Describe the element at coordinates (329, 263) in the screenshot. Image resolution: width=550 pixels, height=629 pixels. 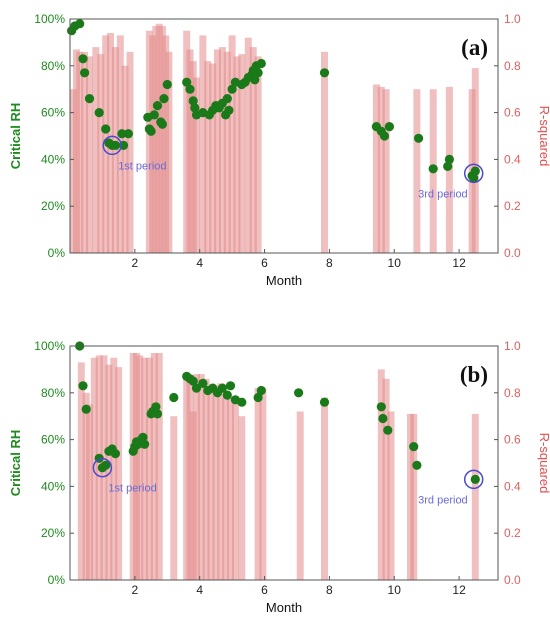
I see `x-tick-label: 8` at that location.